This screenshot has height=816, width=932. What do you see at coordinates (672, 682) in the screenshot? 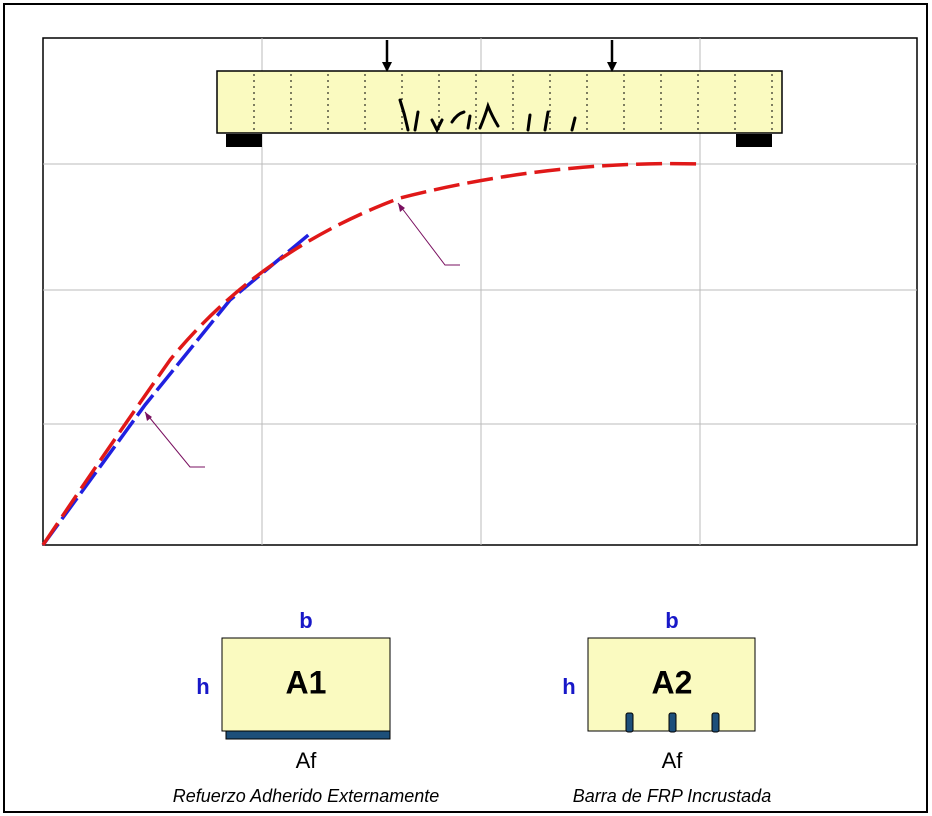
I see `section-label: A2` at bounding box center [672, 682].